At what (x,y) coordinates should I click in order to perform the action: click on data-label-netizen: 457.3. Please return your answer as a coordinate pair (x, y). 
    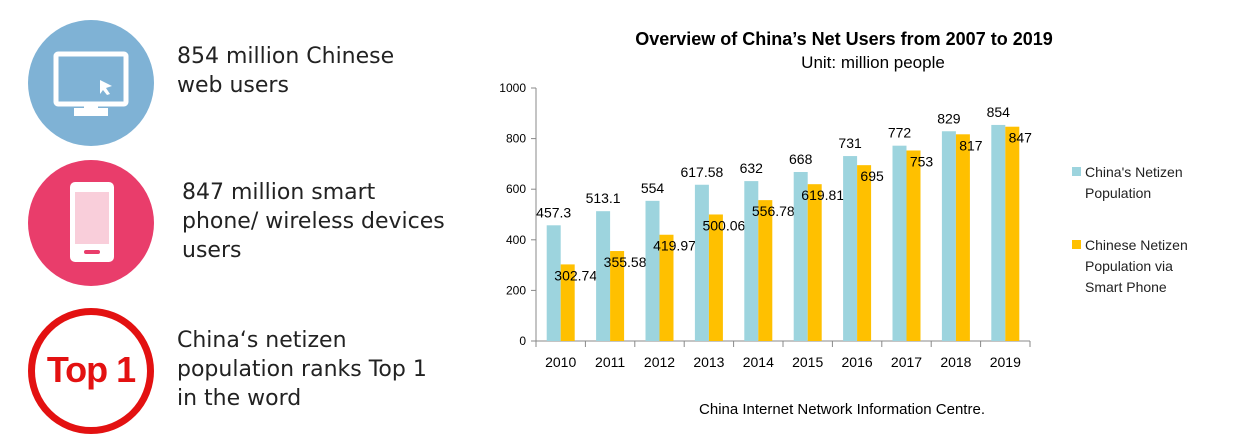
    Looking at the image, I should click on (553, 212).